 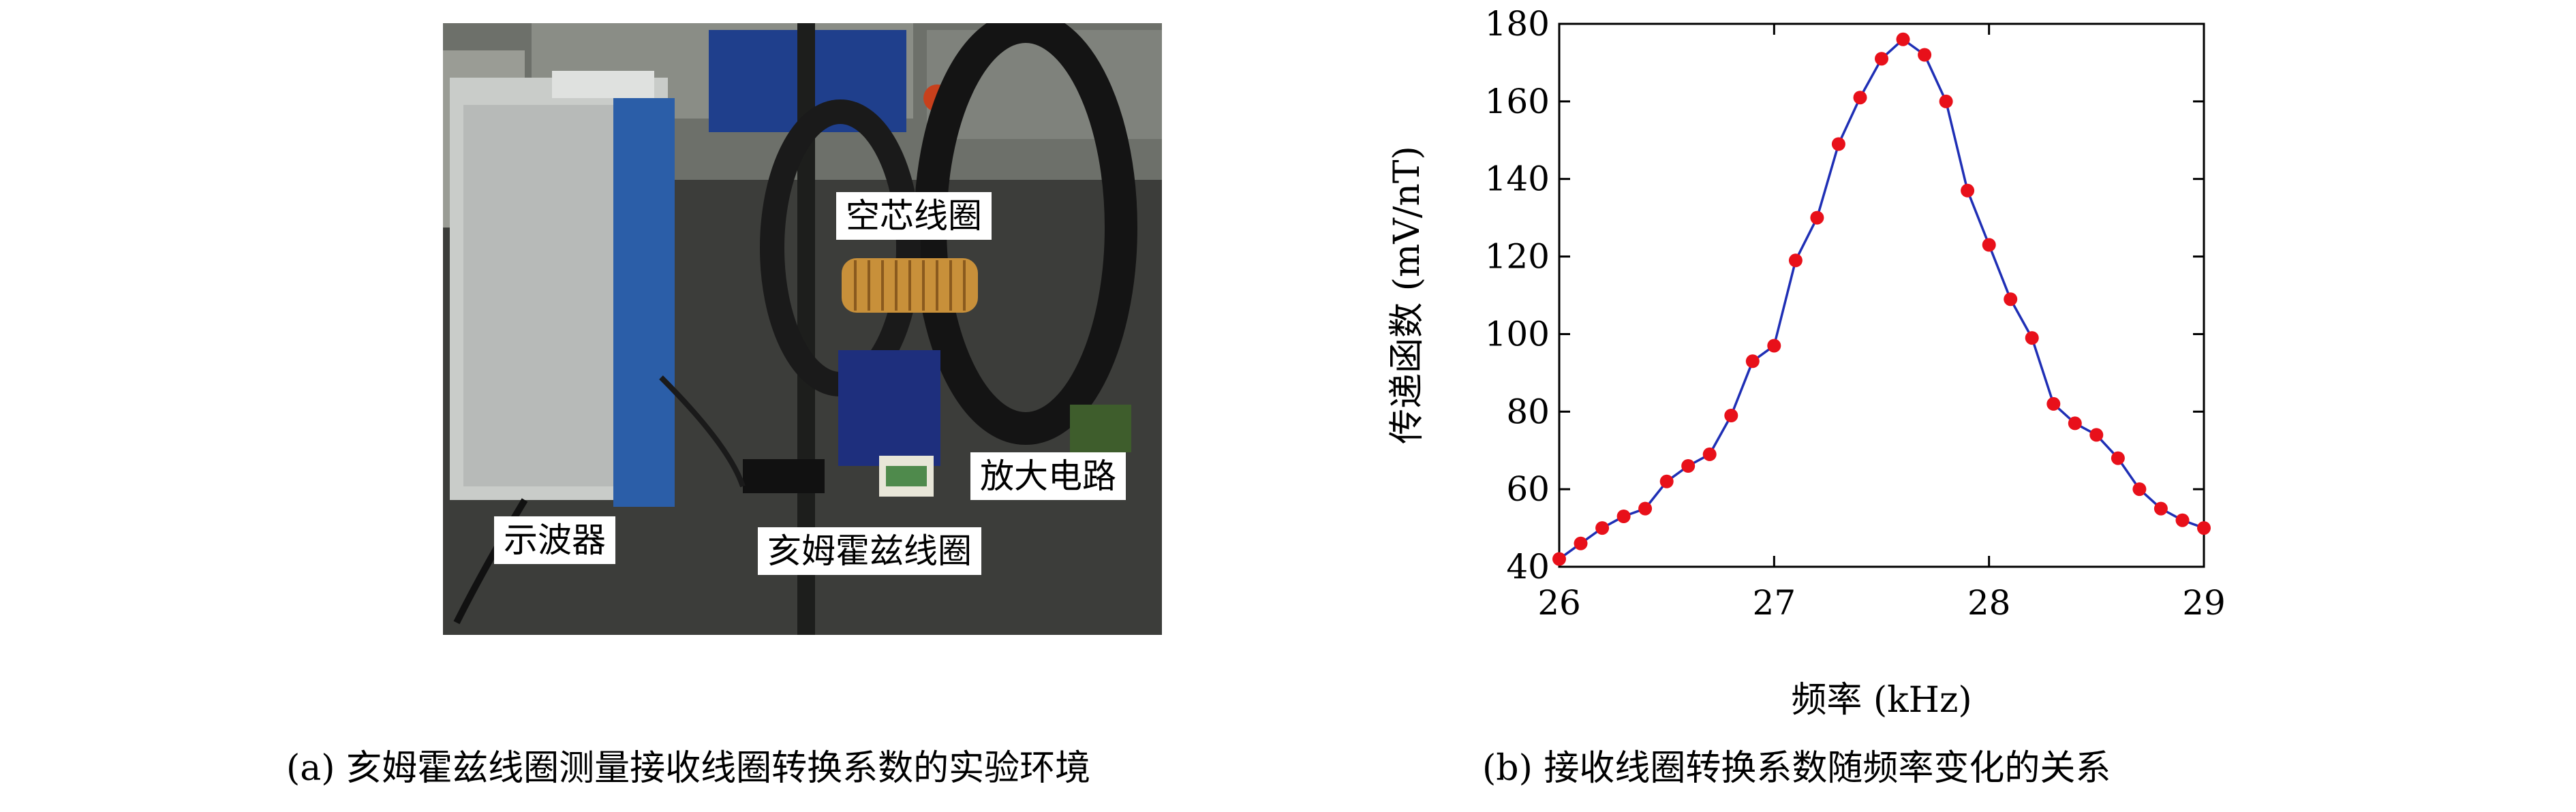 I want to click on y-tick-label: 120, so click(x=1517, y=257).